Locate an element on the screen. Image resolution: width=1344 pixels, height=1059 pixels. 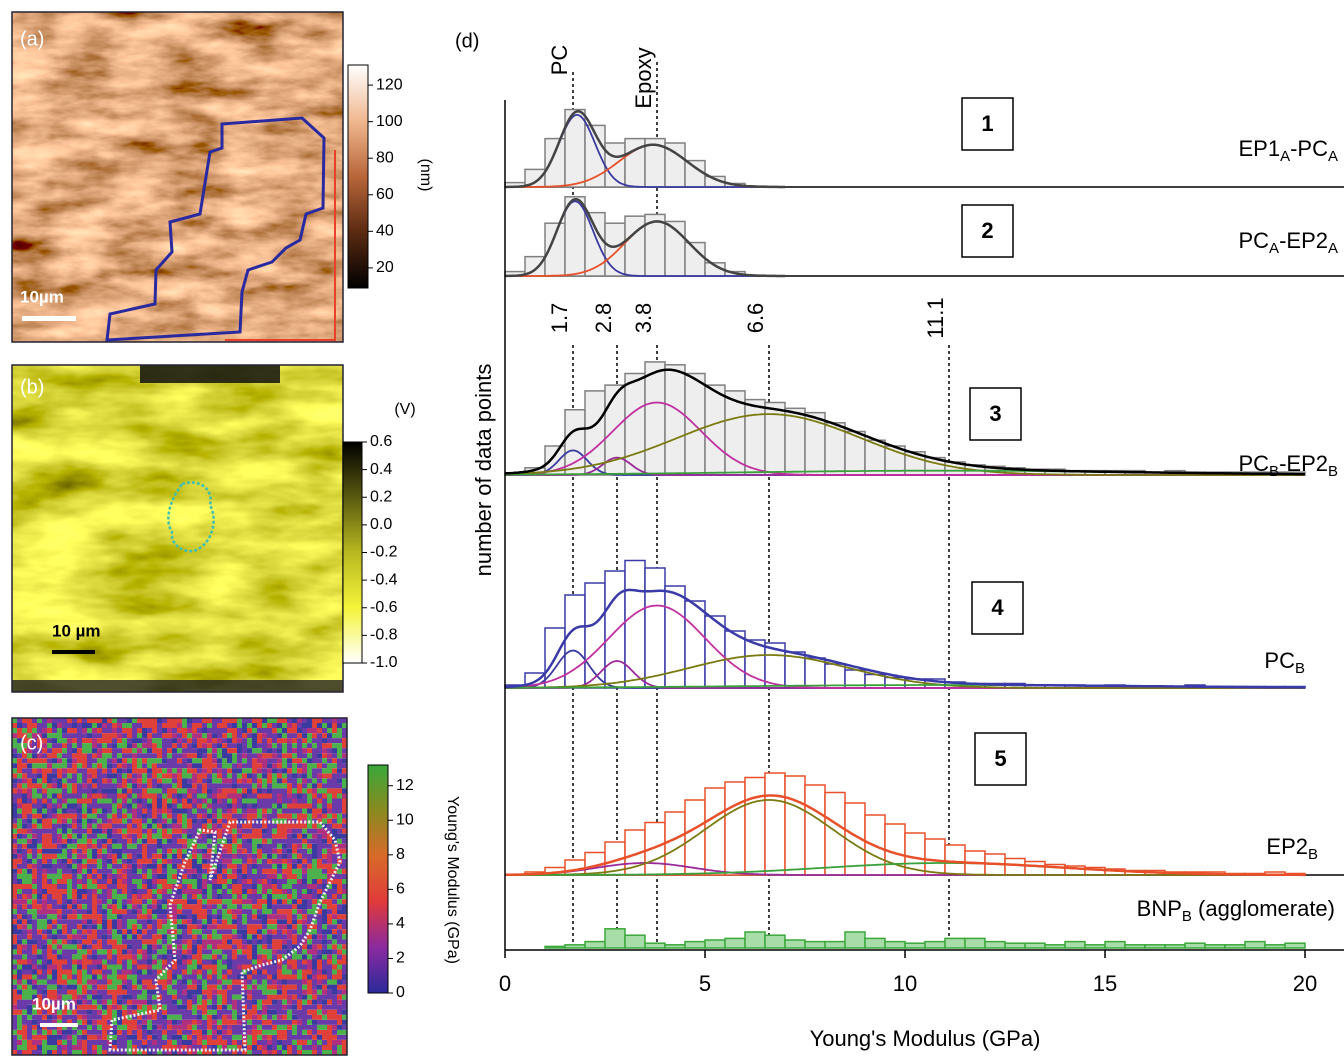
x-tick-label: 15 is located at coordinates (1105, 983).